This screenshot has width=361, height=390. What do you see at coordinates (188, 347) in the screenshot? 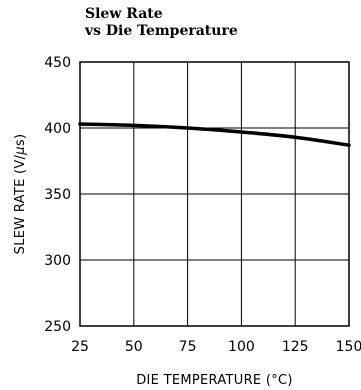
I see `x-tick-label: 75` at bounding box center [188, 347].